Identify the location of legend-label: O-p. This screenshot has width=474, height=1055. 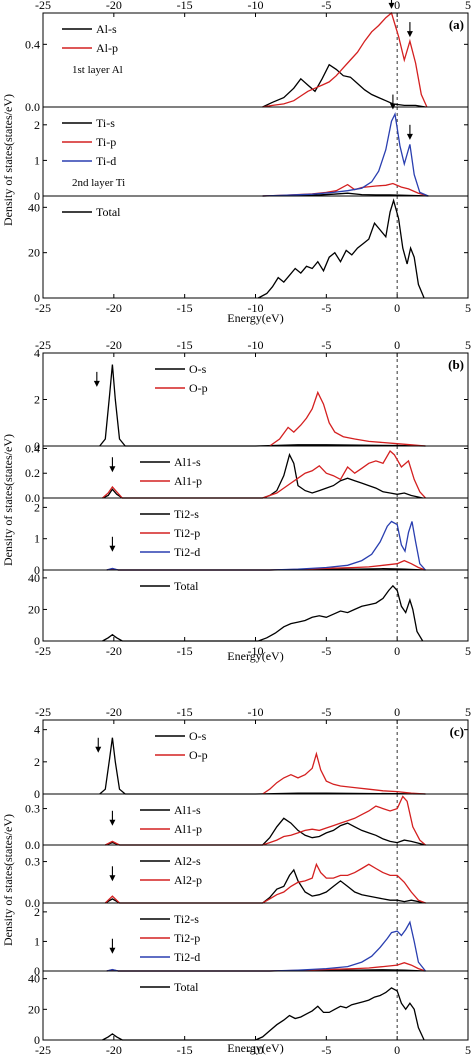
(198, 388).